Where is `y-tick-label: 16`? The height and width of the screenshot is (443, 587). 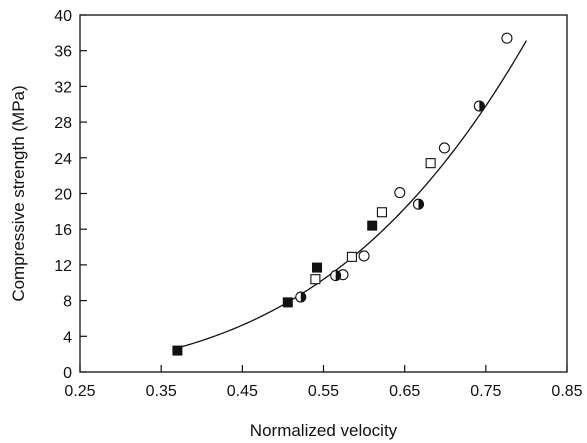 y-tick-label: 16 is located at coordinates (63, 230).